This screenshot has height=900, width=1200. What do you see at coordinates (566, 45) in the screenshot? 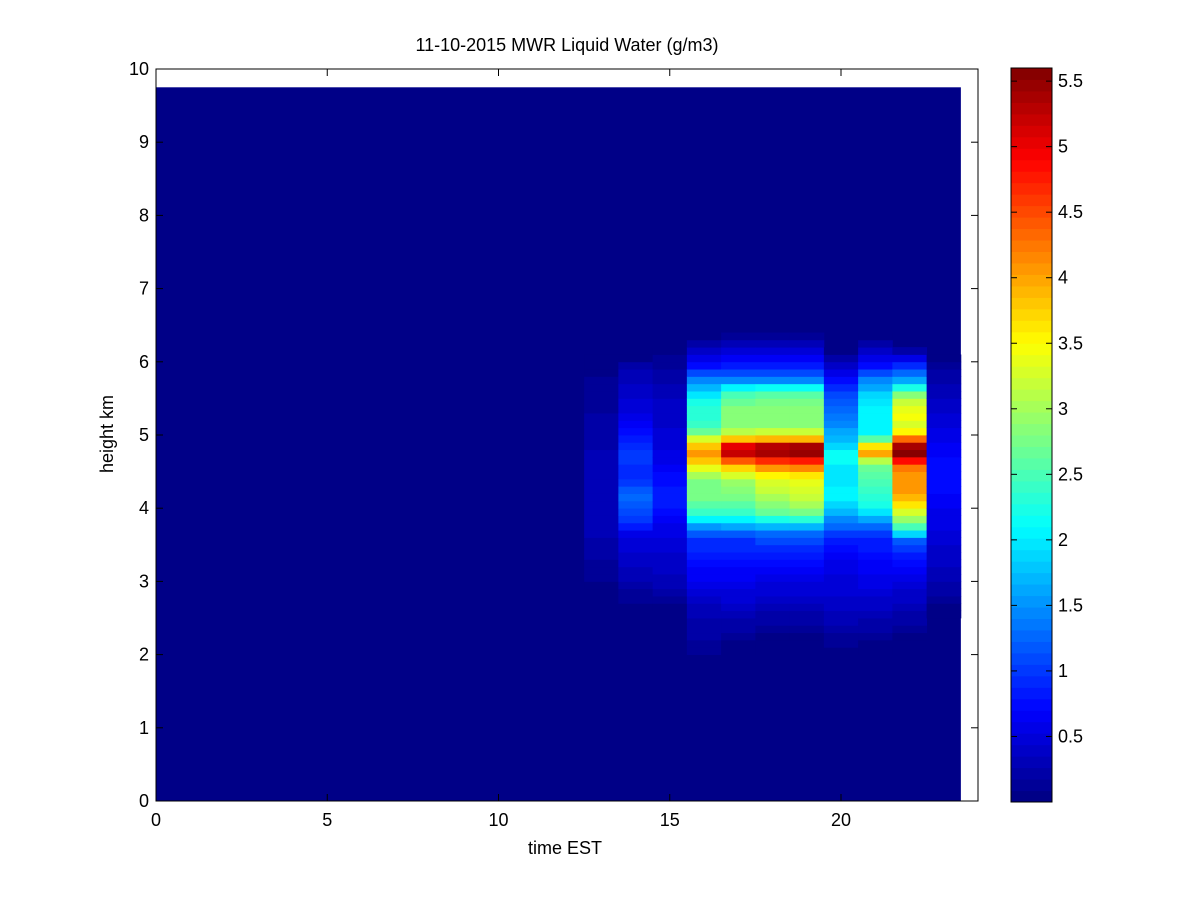
I see `chart-title: 11-10-2015 MWR Liquid Water (g/m3)` at bounding box center [566, 45].